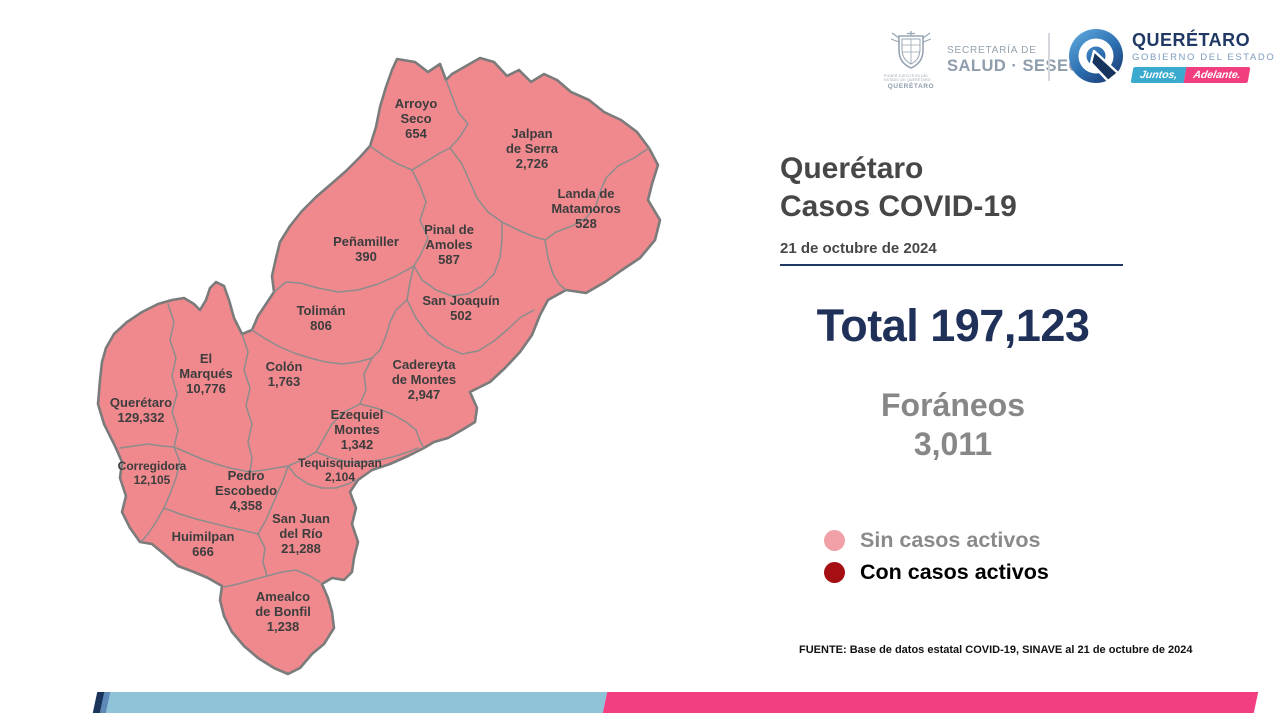 This screenshot has height=720, width=1280. What do you see at coordinates (461, 308) in the screenshot?
I see `map-label-san-joaquin: San Joaquín 502` at bounding box center [461, 308].